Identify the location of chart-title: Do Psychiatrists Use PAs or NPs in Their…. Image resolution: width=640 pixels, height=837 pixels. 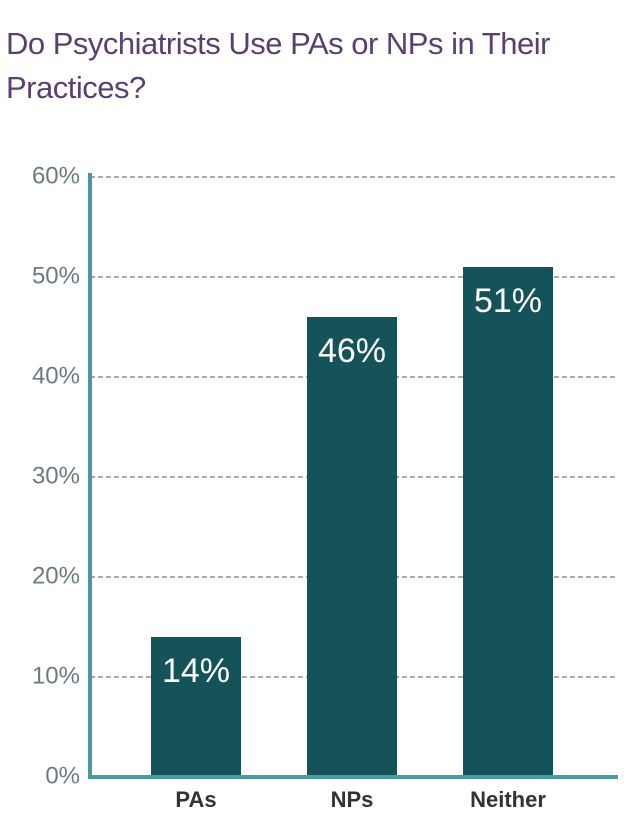
(278, 65).